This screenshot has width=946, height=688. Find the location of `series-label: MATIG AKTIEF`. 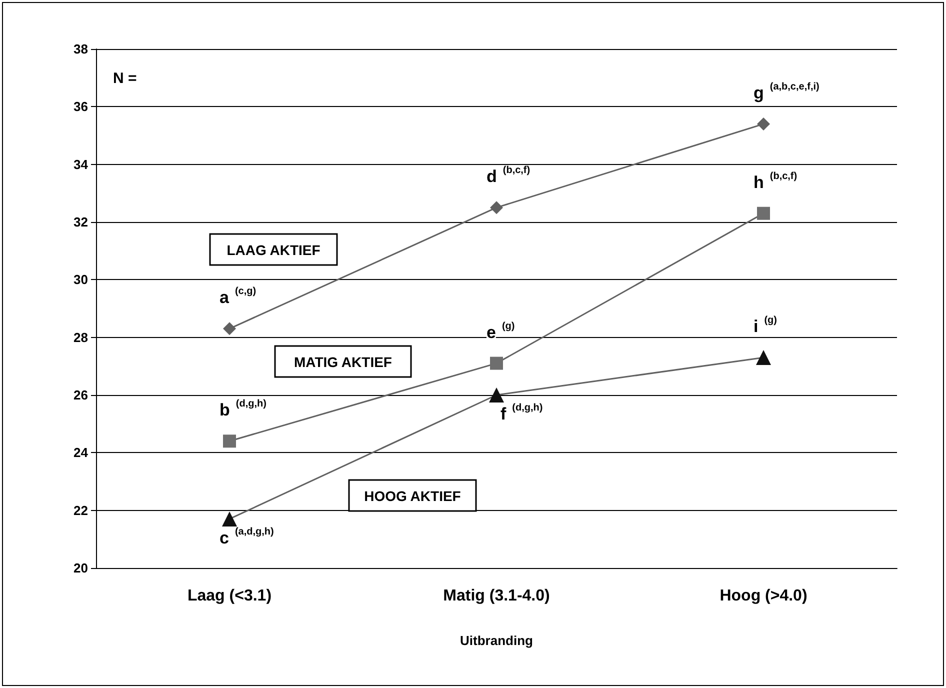

series-label: MATIG AKTIEF is located at coordinates (343, 362).